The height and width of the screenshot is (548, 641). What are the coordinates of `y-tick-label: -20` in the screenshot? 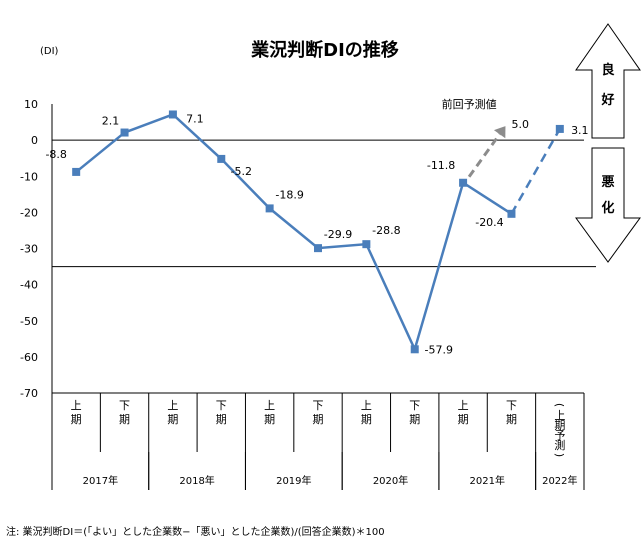 It's located at (29, 212).